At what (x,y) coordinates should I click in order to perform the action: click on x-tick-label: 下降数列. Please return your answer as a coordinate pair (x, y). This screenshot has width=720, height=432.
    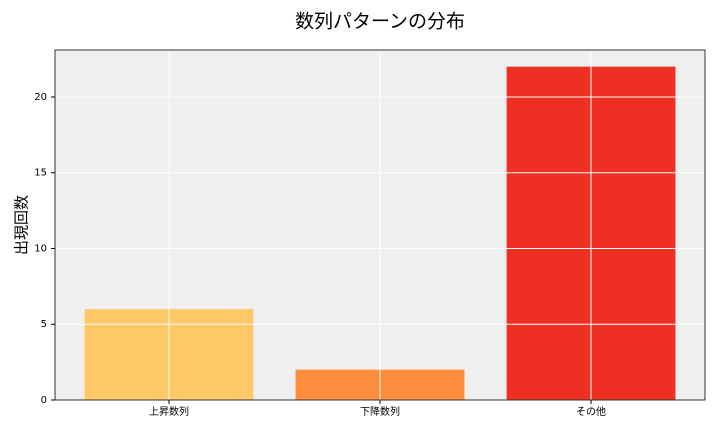
    Looking at the image, I should click on (380, 411).